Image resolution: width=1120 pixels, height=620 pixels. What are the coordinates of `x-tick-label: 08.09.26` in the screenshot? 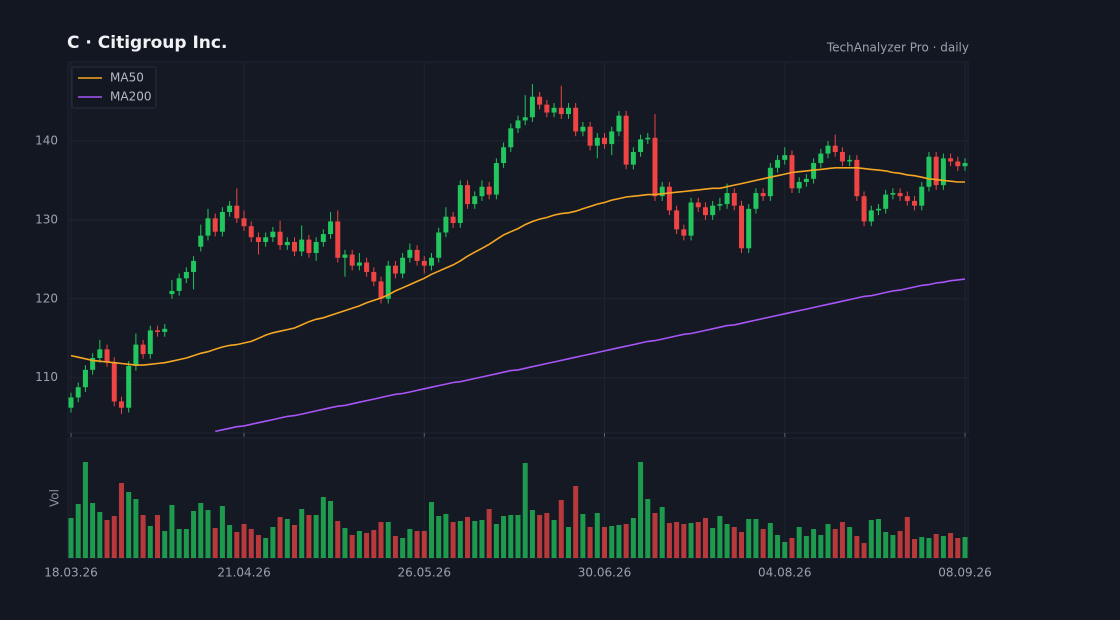 It's located at (964, 573).